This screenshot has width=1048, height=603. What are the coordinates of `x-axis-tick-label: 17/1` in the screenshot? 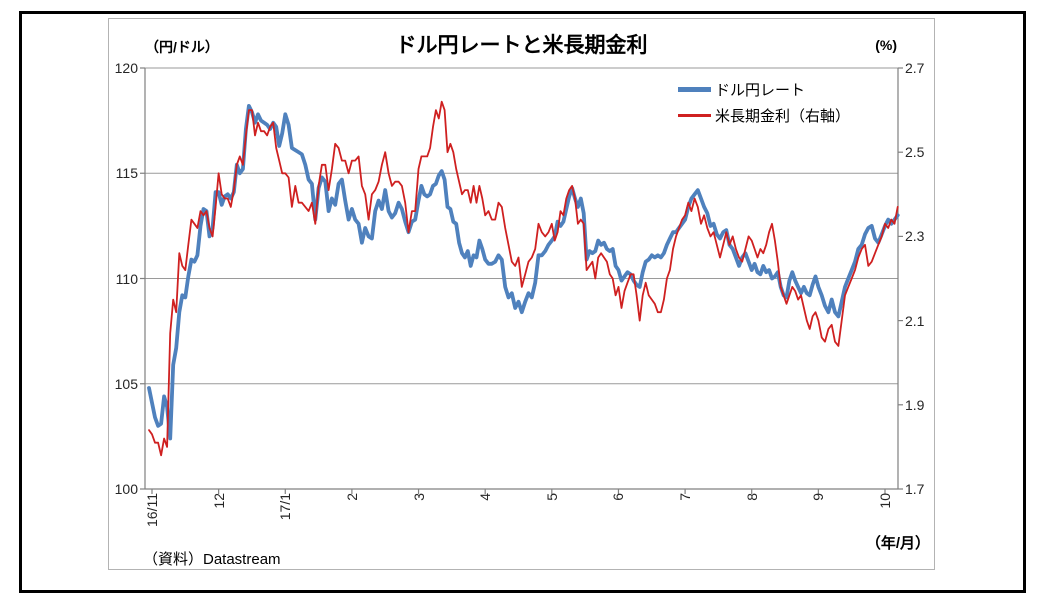 It's located at (285, 507).